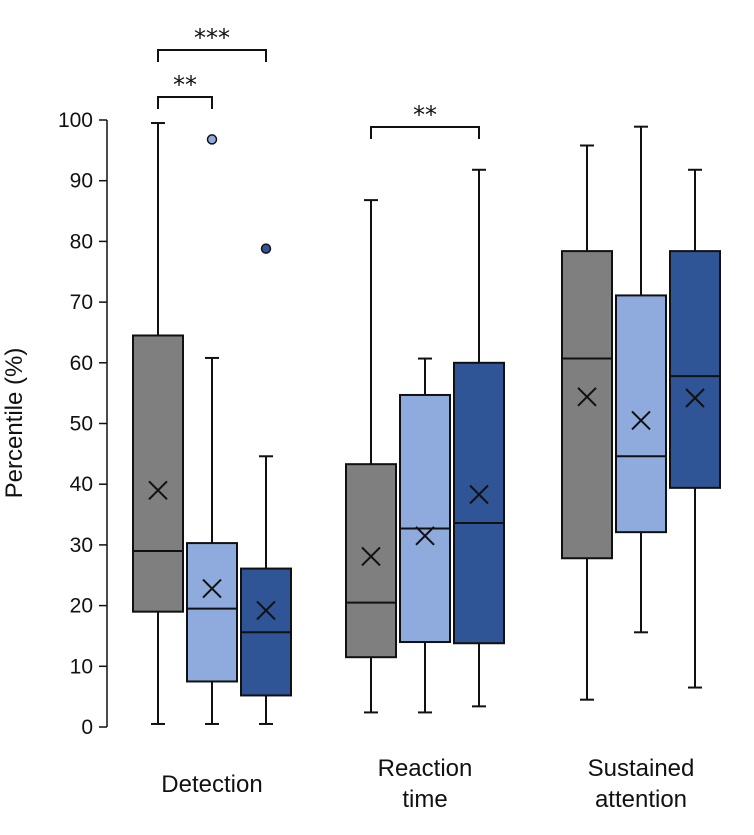 The height and width of the screenshot is (835, 754). What do you see at coordinates (424, 799) in the screenshot?
I see `group-label: time` at bounding box center [424, 799].